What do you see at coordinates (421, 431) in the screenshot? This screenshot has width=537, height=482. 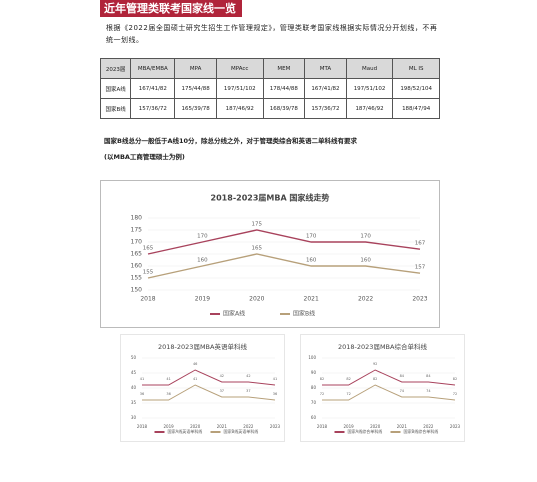 I see `legend-label: 国家B线综合单科线` at bounding box center [421, 431].